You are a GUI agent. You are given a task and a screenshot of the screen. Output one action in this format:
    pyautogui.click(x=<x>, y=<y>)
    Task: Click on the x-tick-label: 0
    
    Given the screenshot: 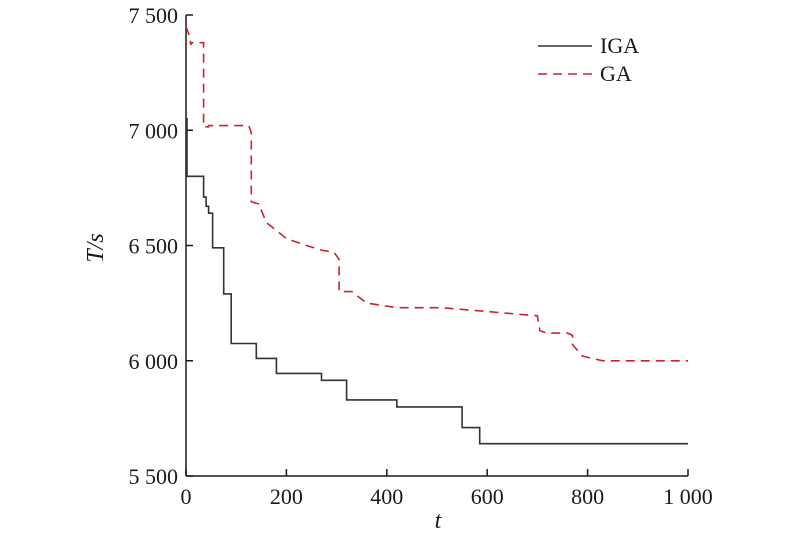 What is the action you would take?
    pyautogui.click(x=186, y=496)
    